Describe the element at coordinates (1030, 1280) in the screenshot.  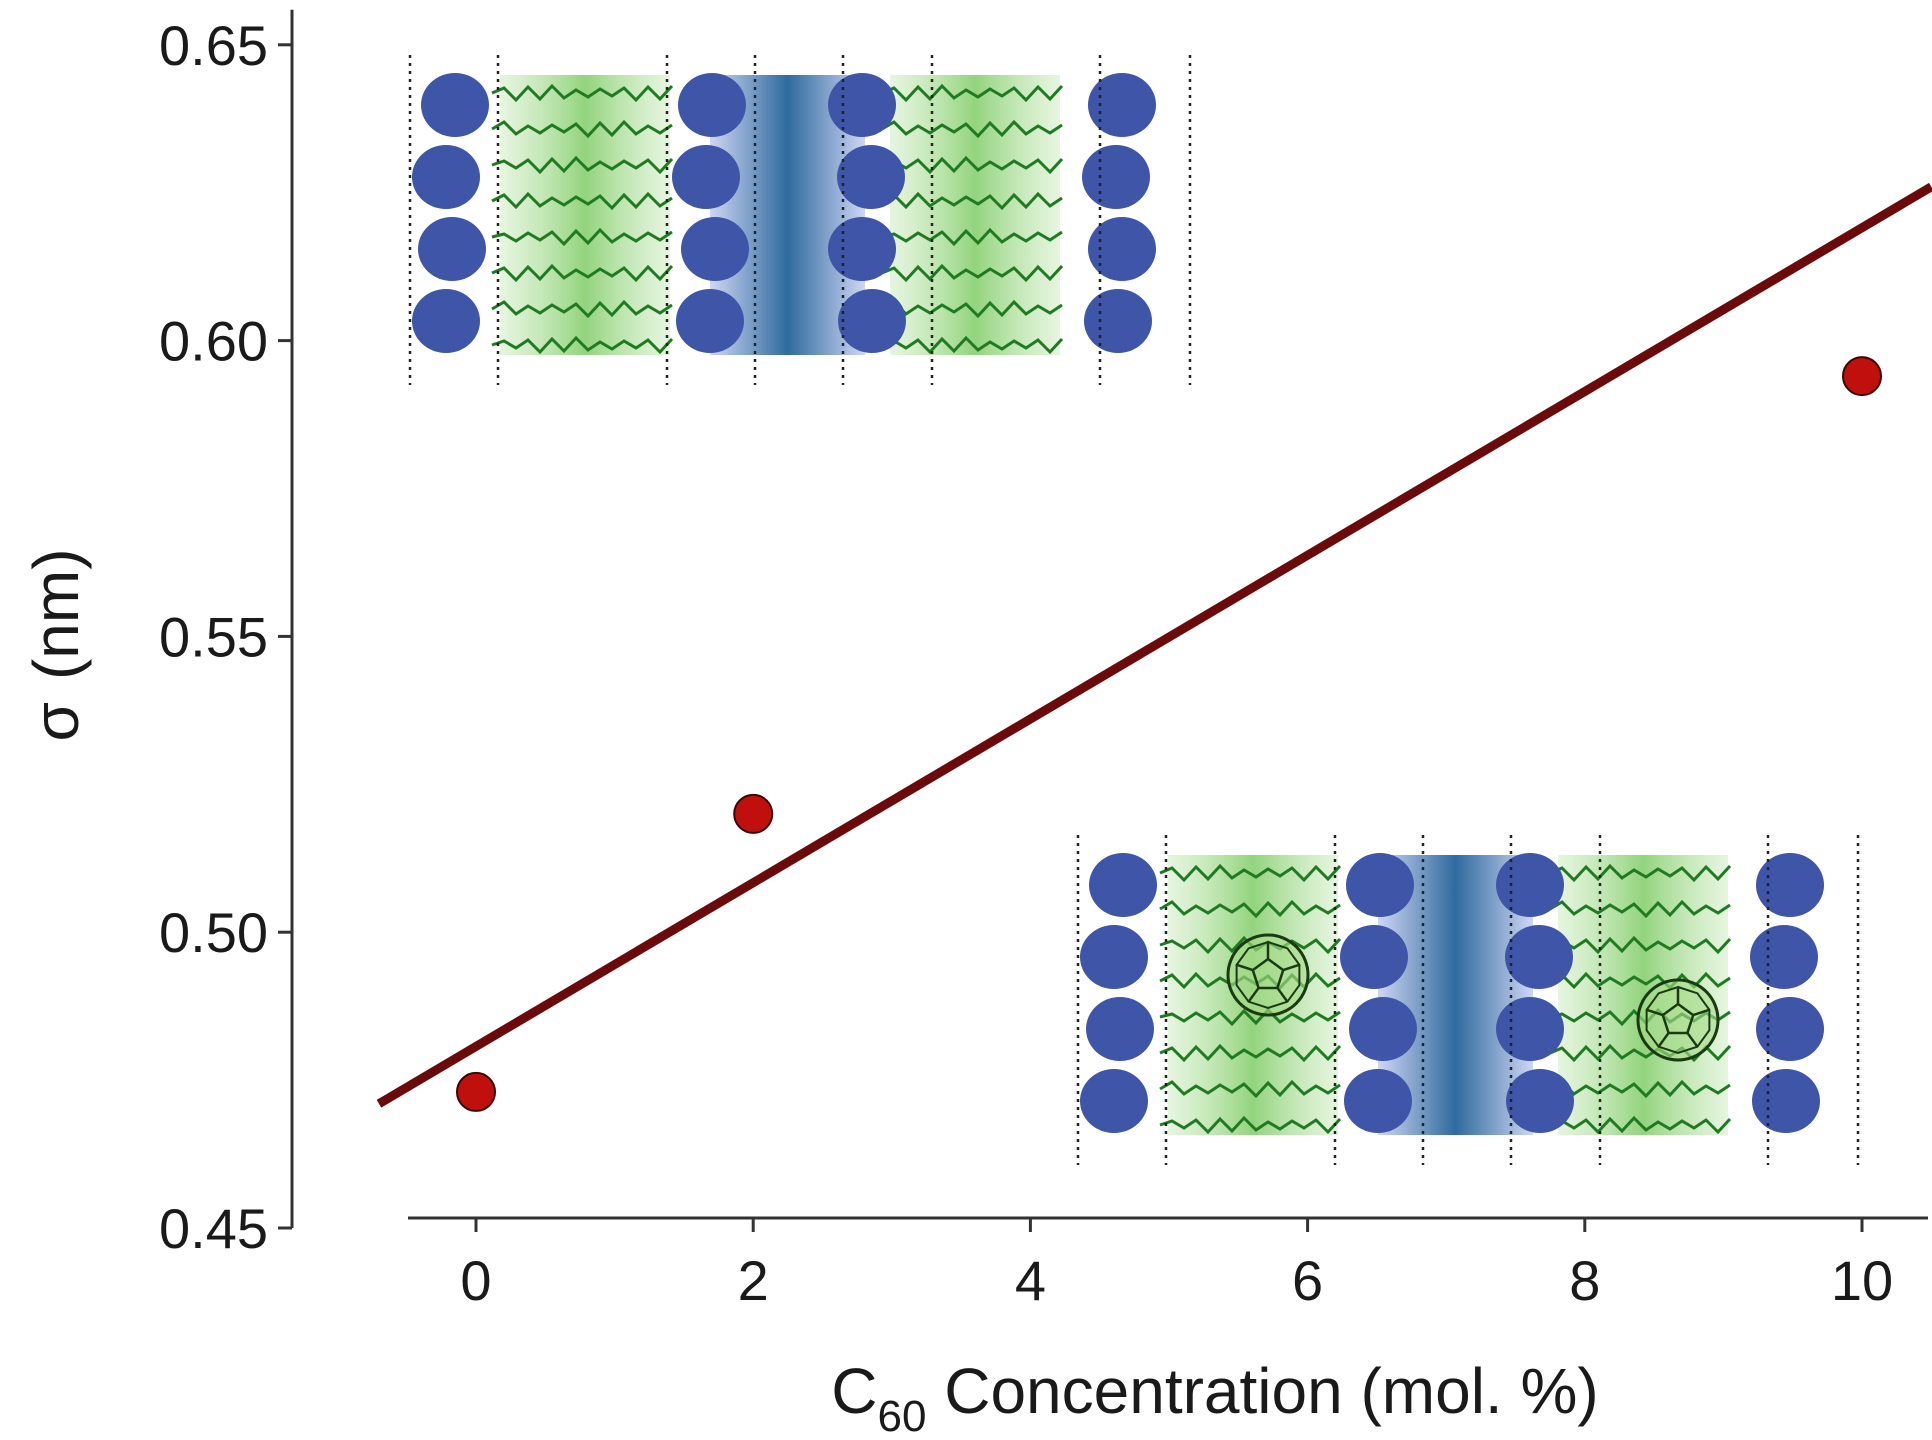
I see `x-tick-label: 4` at that location.